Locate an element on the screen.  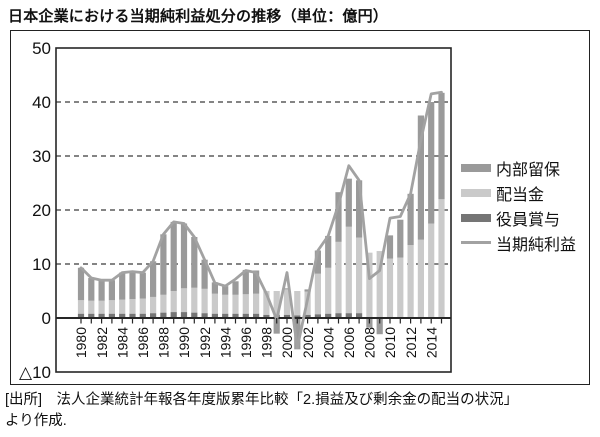
bar-segment-内部留保-1996 is located at coordinates (245, 282).